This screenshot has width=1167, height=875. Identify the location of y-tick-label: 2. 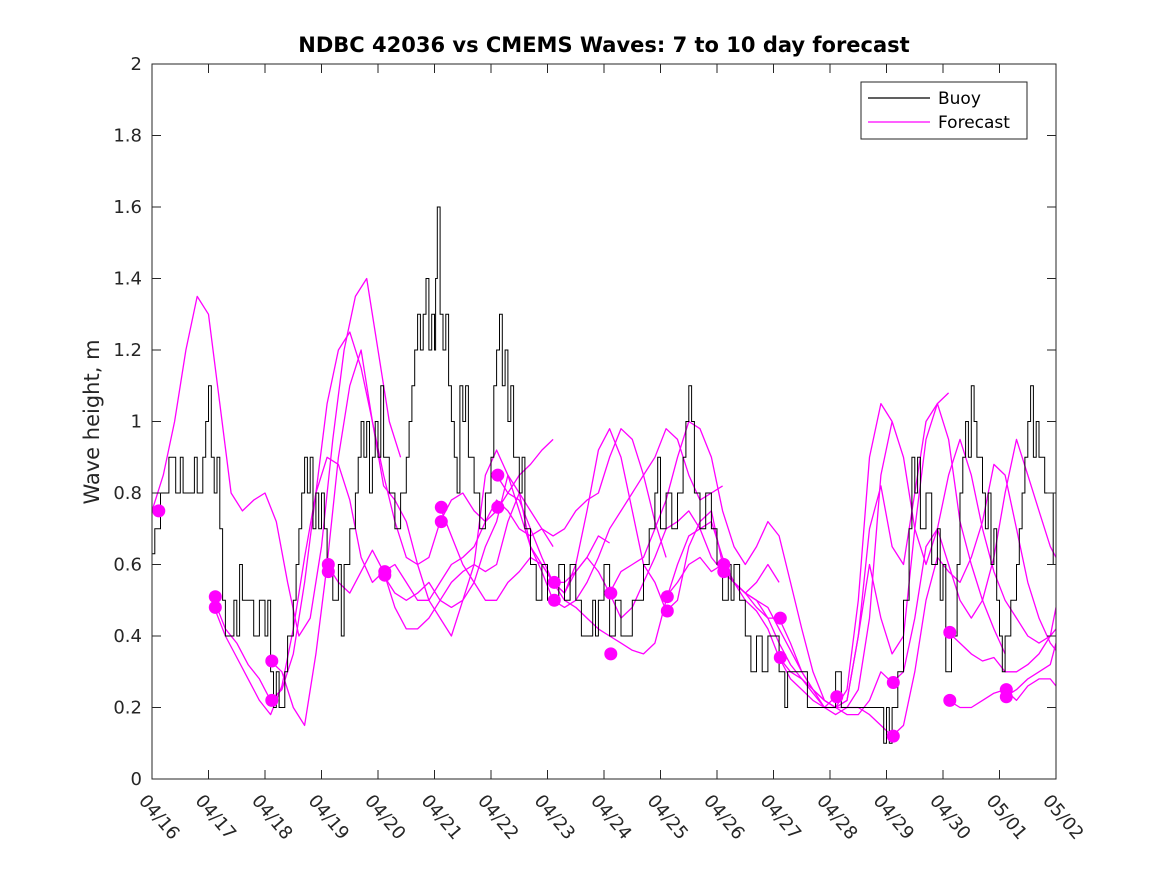
(136, 64).